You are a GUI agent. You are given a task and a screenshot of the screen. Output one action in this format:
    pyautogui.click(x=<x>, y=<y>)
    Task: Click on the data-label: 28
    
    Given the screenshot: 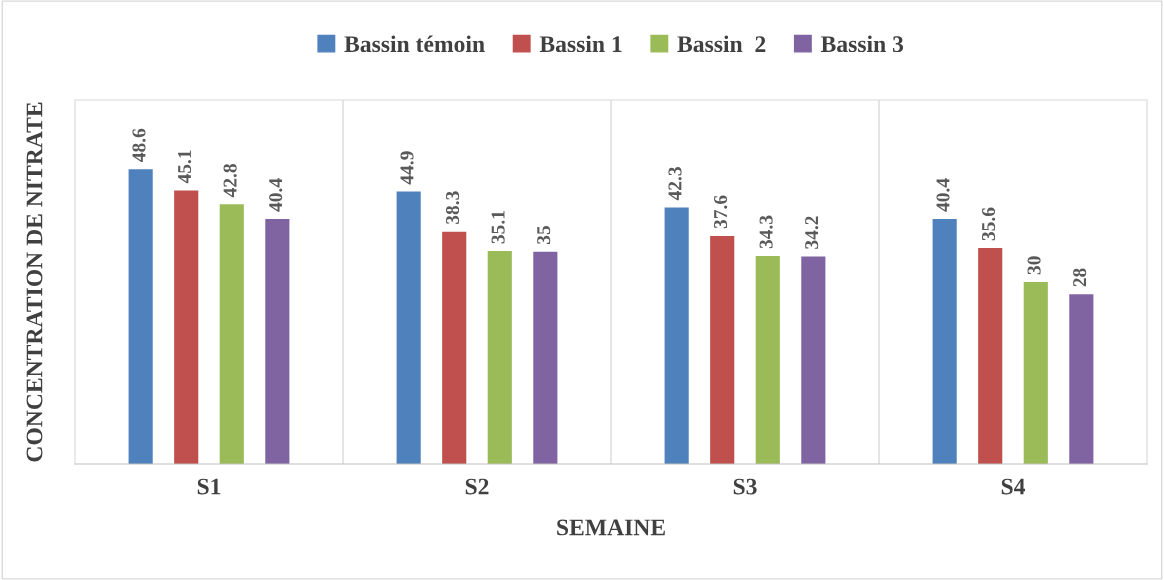 What is the action you would take?
    pyautogui.click(x=1080, y=277)
    